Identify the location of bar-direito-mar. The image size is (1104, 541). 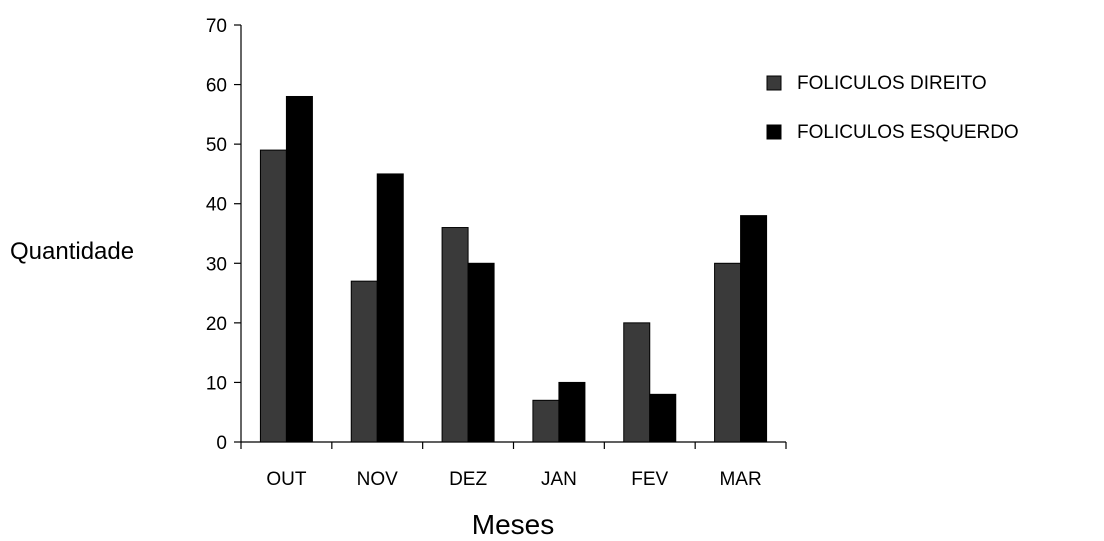
(728, 352).